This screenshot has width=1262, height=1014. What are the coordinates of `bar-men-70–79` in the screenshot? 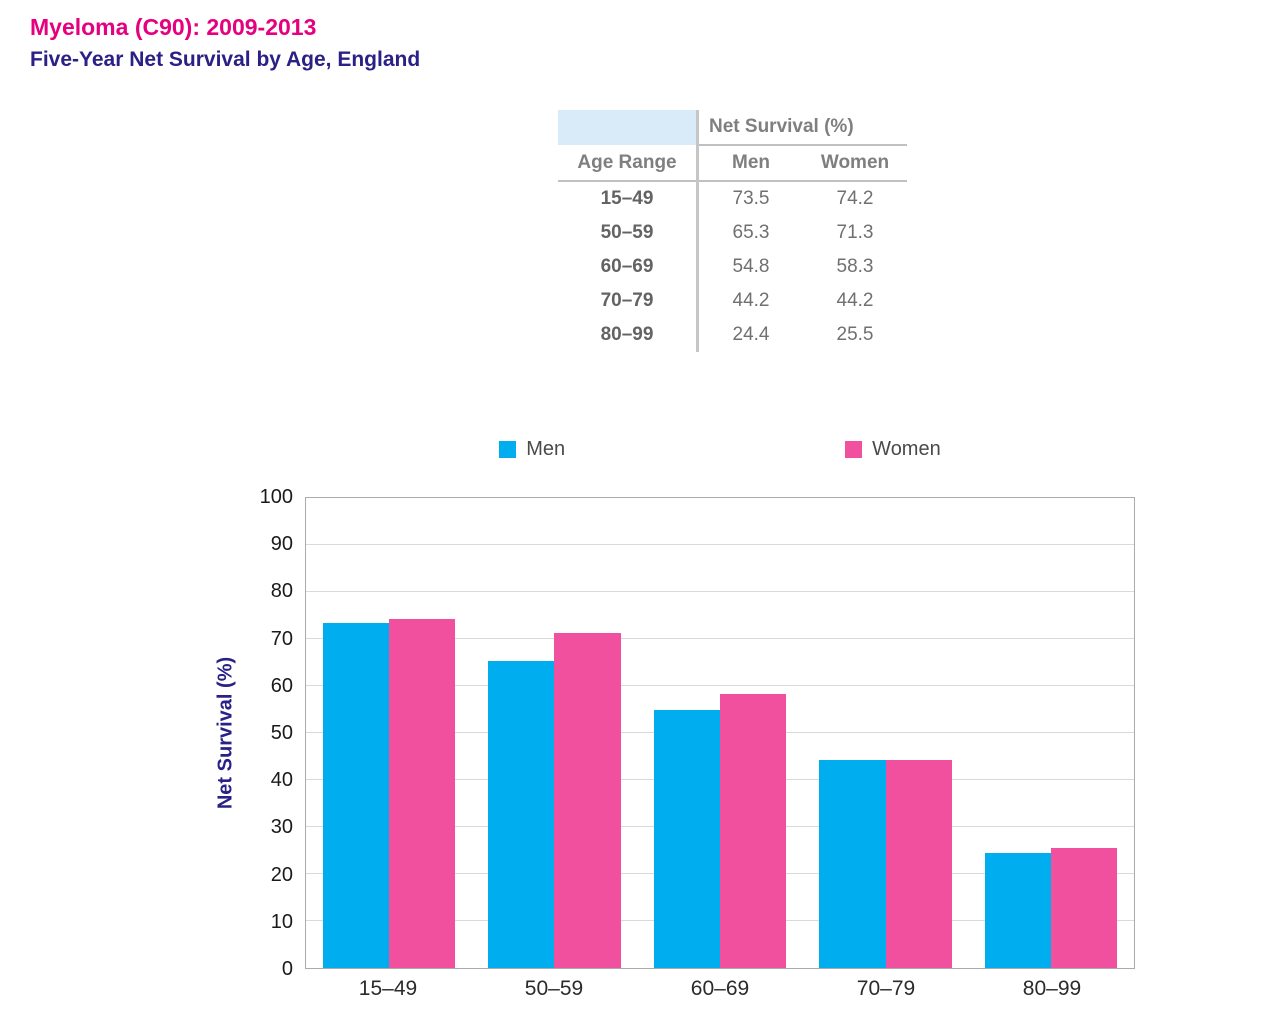 It's located at (852, 864).